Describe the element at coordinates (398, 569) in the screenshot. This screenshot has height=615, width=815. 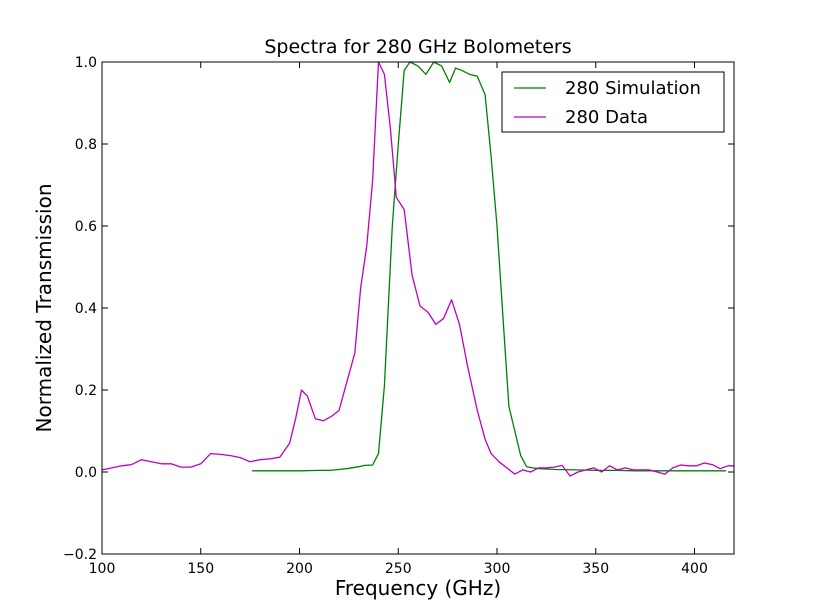
I see `x-tick-label: 250` at that location.